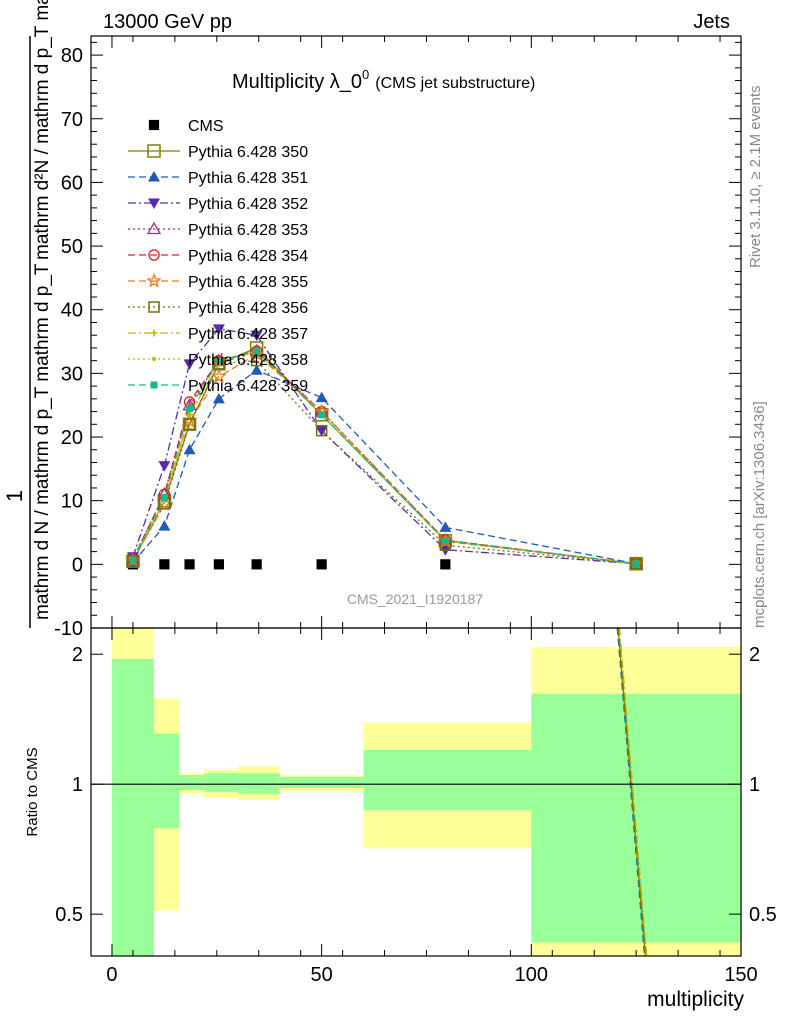 This screenshot has height=1024, width=786. Describe the element at coordinates (755, 177) in the screenshot. I see `rivet-label: Rivet 3.1.10, ≥ 2.1M events` at that location.